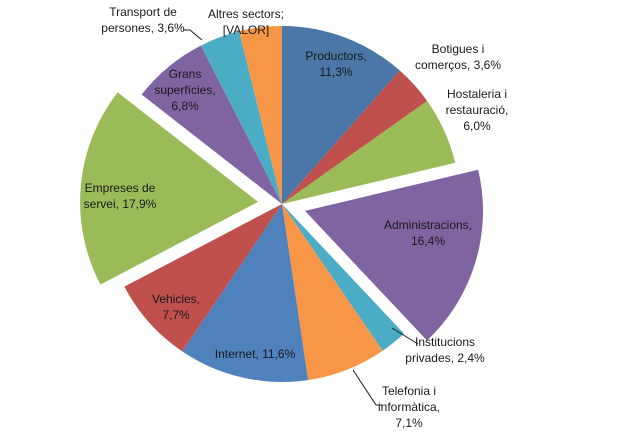 This screenshot has height=448, width=629. What do you see at coordinates (405, 336) in the screenshot?
I see `leader-line-institucions-privades` at bounding box center [405, 336].